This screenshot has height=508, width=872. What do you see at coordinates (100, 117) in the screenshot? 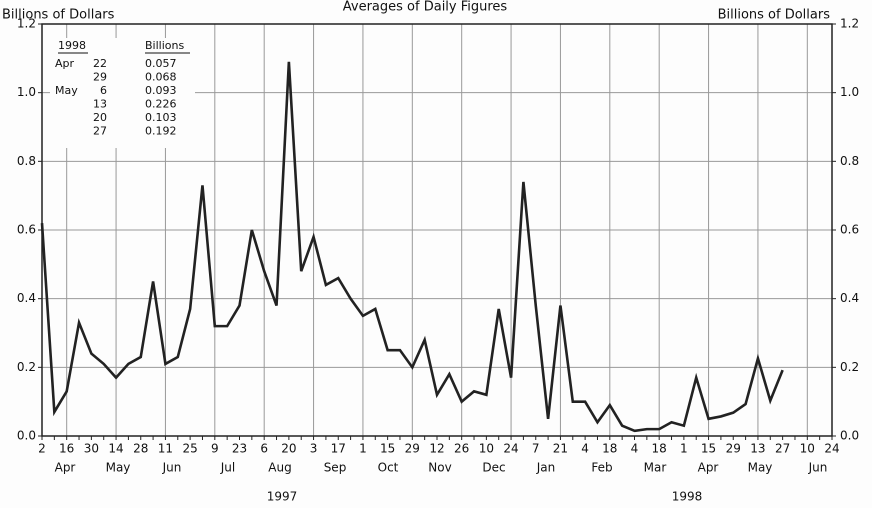
I see `table-cell: 20` at bounding box center [100, 117].